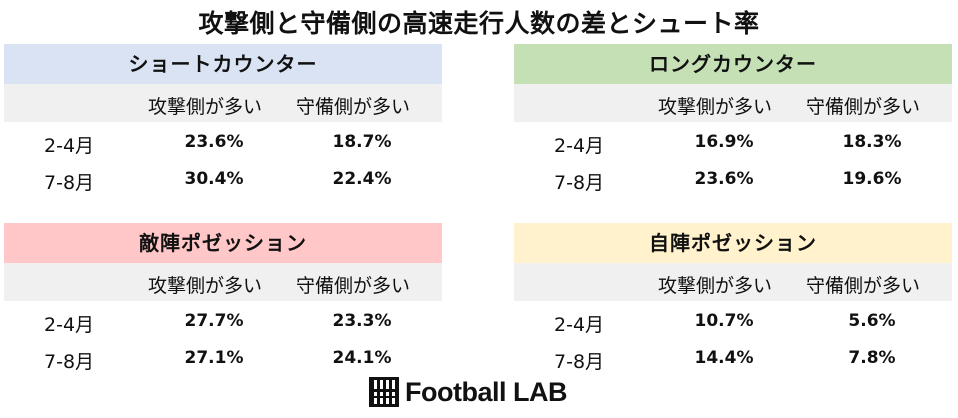 This screenshot has height=418, width=958. I want to click on table-row: 7-8月 30.4% 22.4%, so click(223, 177).